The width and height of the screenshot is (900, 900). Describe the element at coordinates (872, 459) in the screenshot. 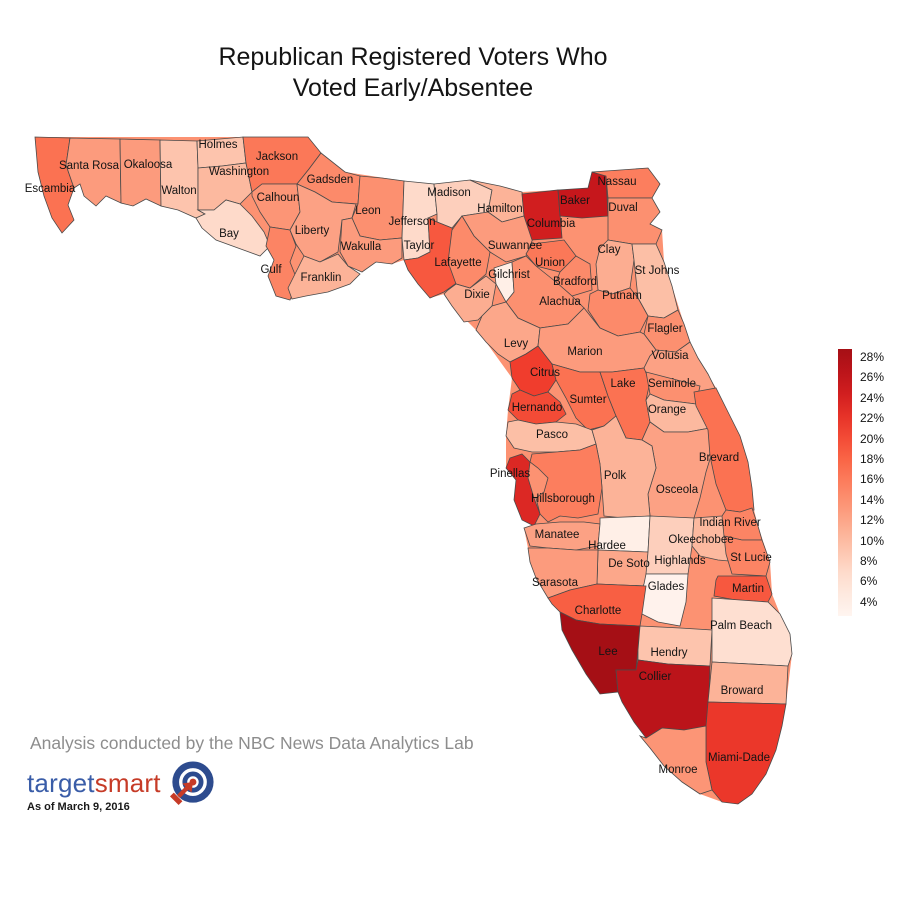

I see `legend-tick-18: 18%` at that location.